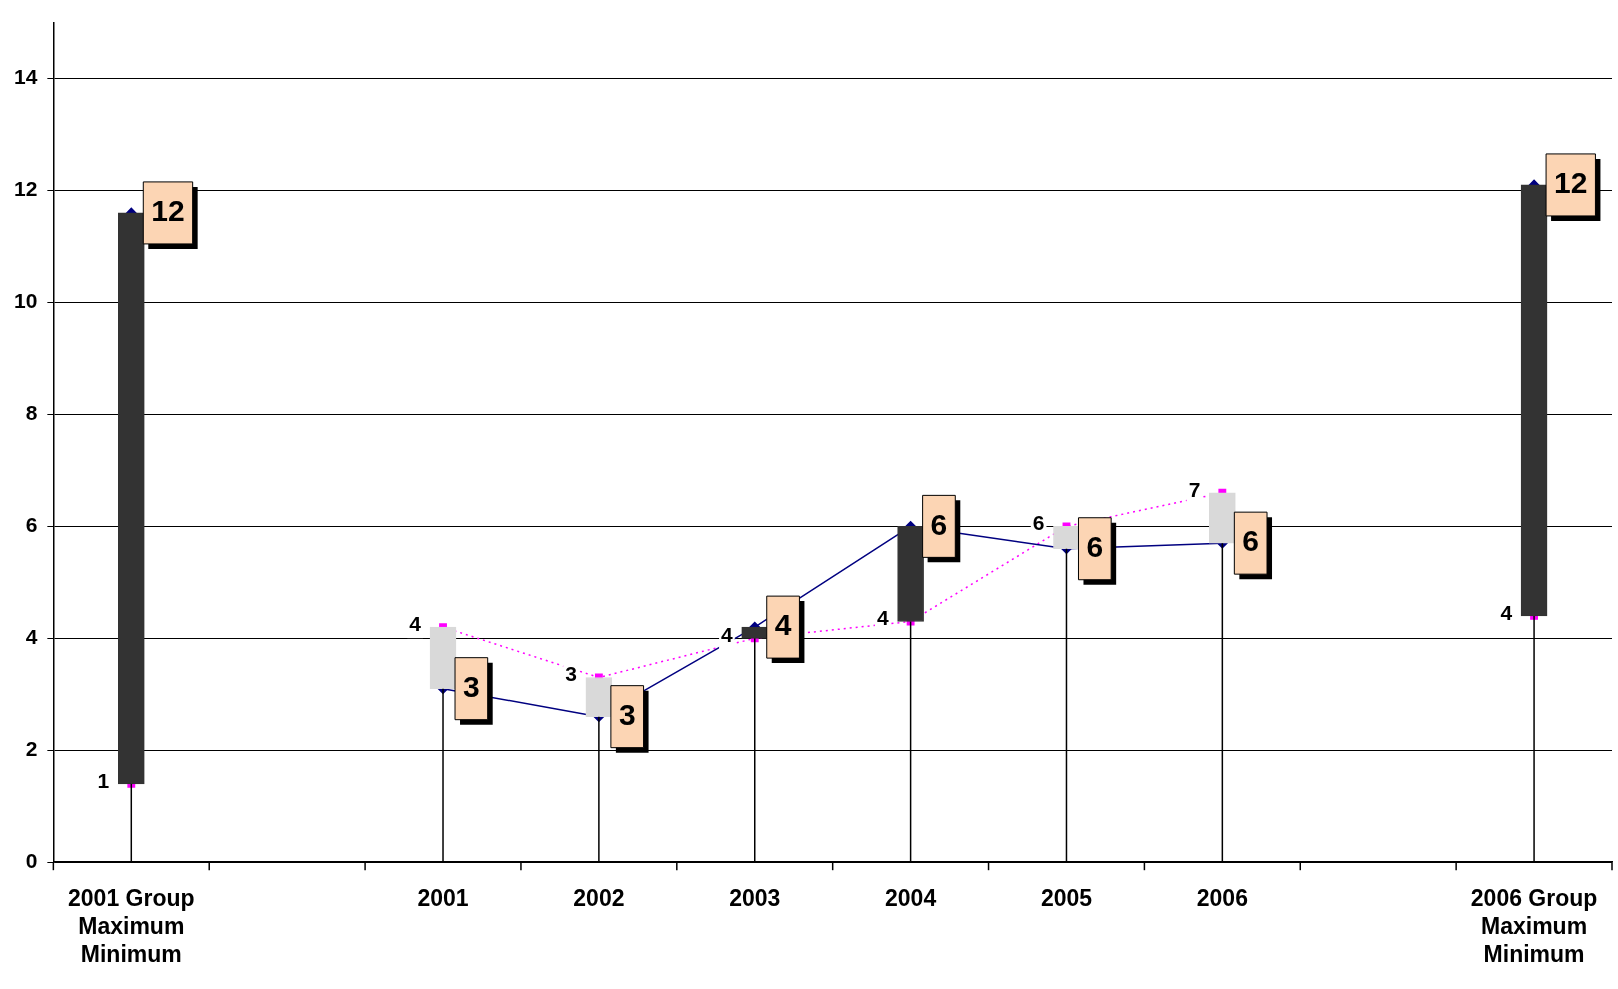 Image resolution: width=1618 pixels, height=989 pixels. What do you see at coordinates (1222, 898) in the screenshot?
I see `x-tick-label: 2006` at bounding box center [1222, 898].